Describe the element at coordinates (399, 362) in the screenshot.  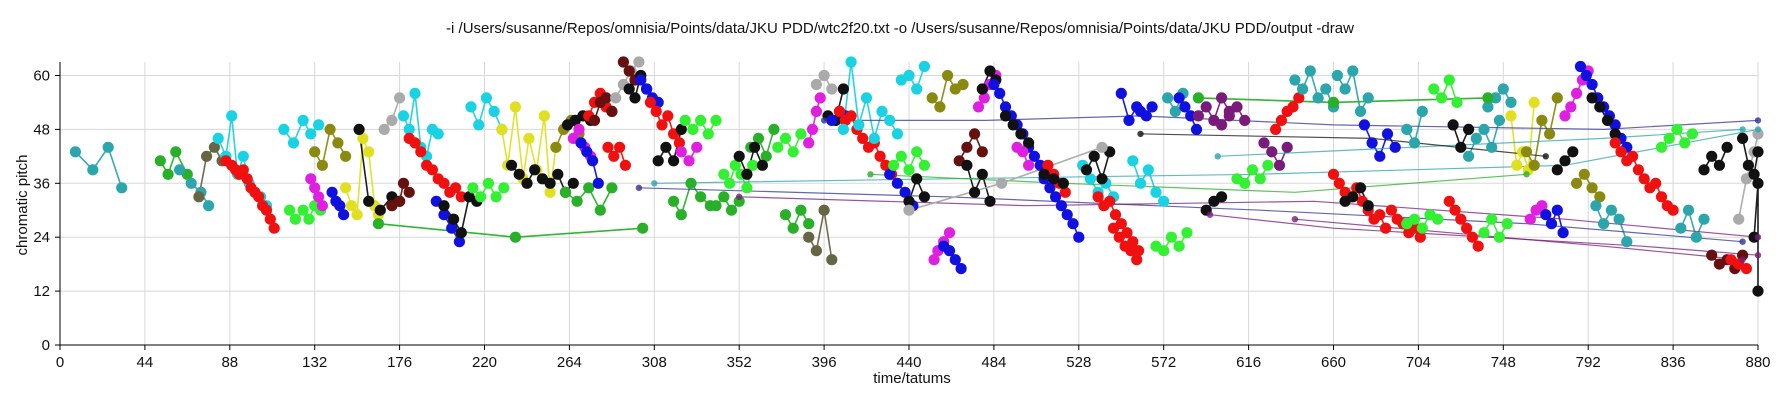
I see `x-tick-label: 176` at that location.